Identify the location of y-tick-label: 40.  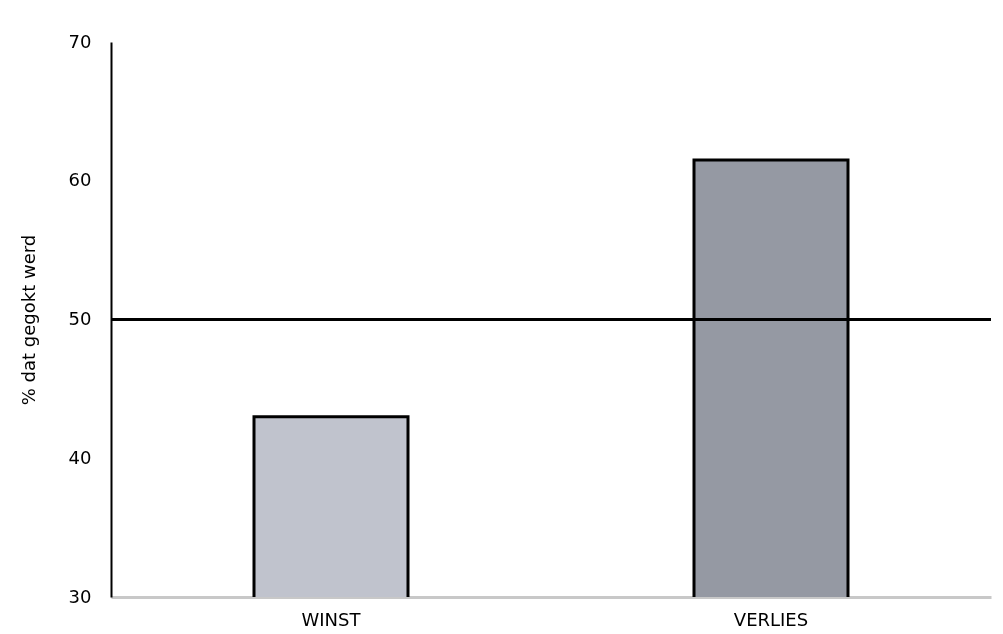
(80, 457).